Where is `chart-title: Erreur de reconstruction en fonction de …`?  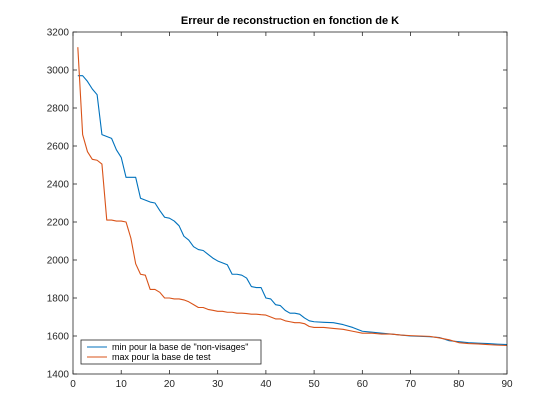
chart-title: Erreur de reconstruction en fonction de … is located at coordinates (290, 21).